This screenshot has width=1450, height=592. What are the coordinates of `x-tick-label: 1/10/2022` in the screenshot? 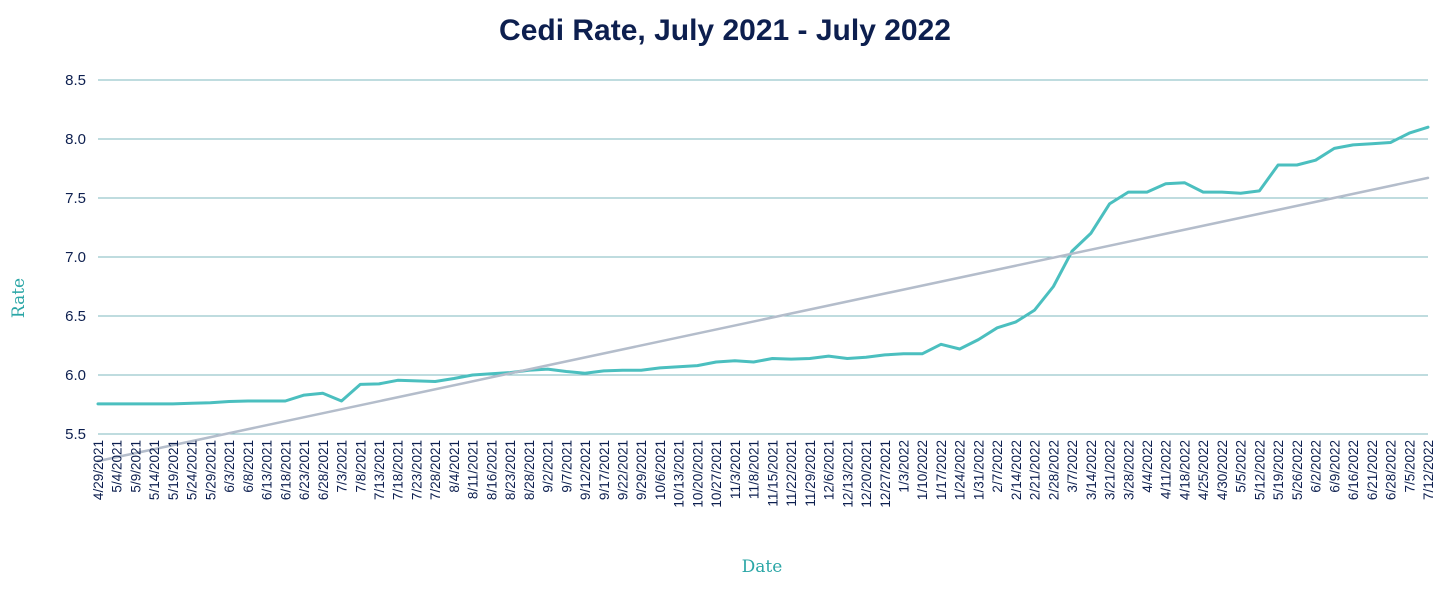 It's located at (922, 470).